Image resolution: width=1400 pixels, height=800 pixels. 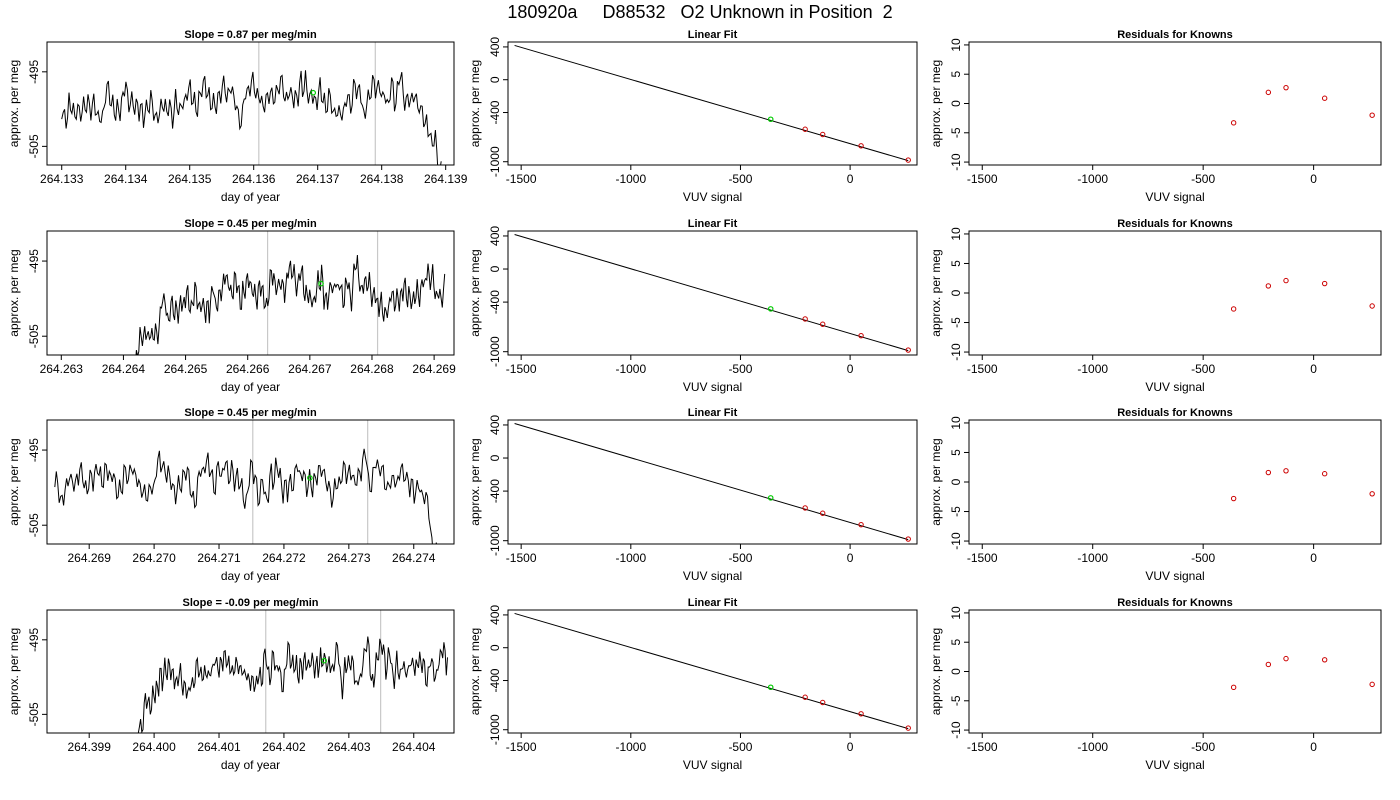 I want to click on y-tick-label: -1000, so click(x=495, y=161).